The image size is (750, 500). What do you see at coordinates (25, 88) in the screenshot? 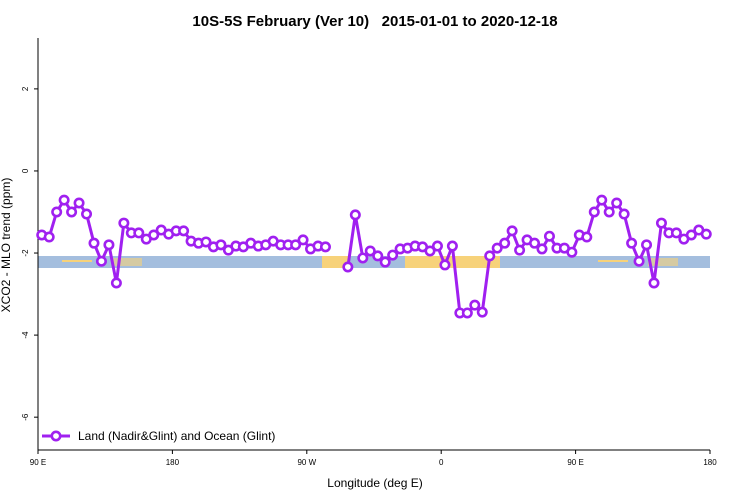
I see `y-tick-label: 2` at bounding box center [25, 88].